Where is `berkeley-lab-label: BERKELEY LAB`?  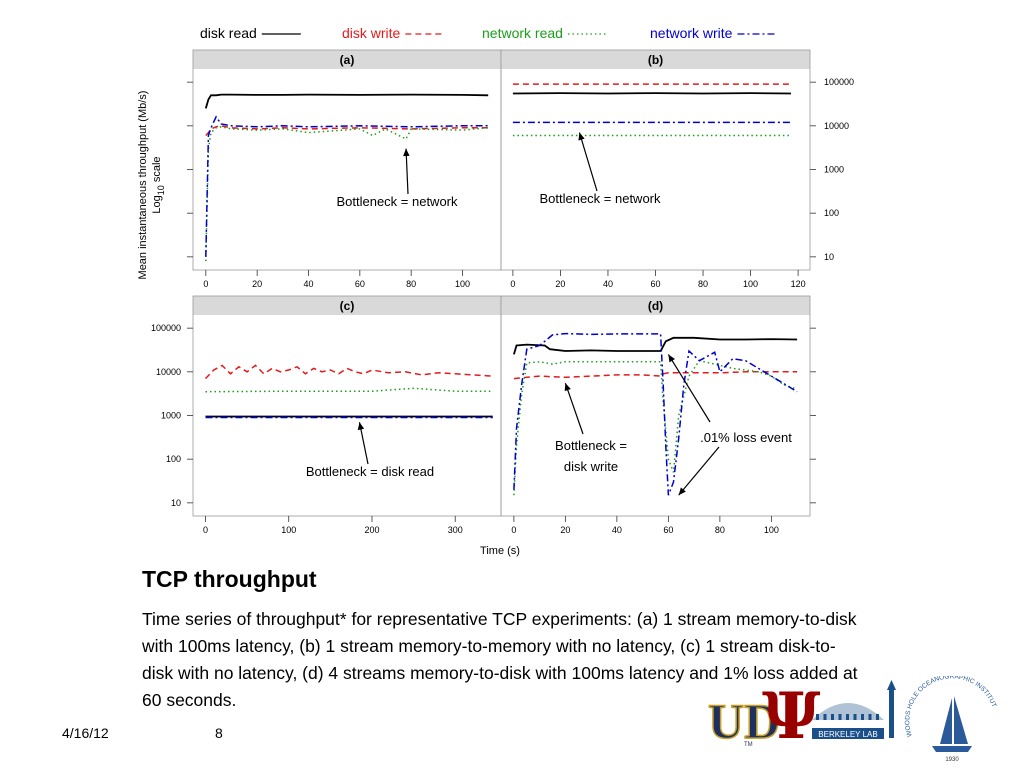
berkeley-lab-label: BERKELEY LAB is located at coordinates (847, 734).